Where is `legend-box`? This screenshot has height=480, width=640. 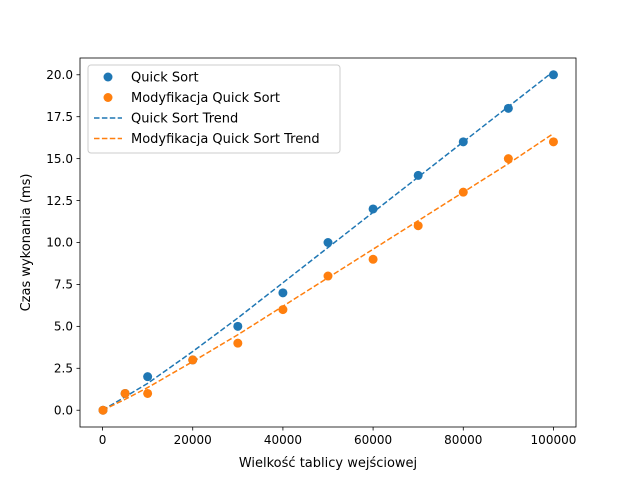
legend-box is located at coordinates (214, 109).